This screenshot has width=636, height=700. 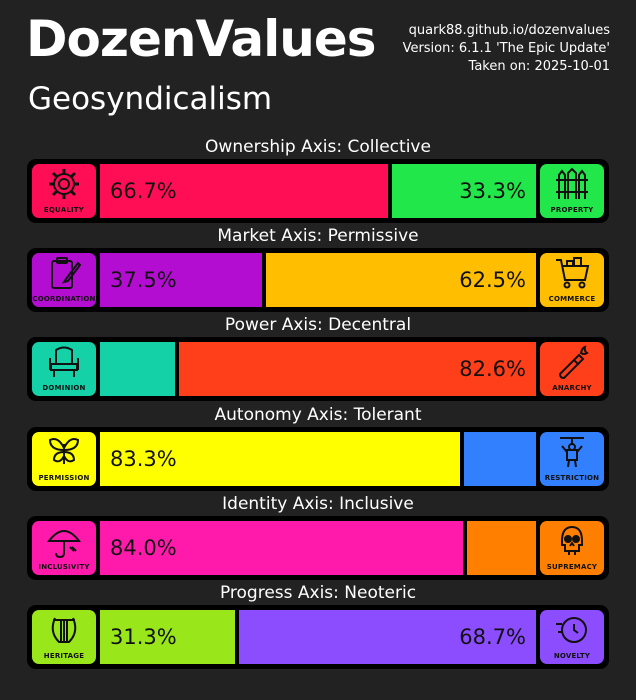 I want to click on bar-segment-left: 66.7%, so click(x=244, y=191).